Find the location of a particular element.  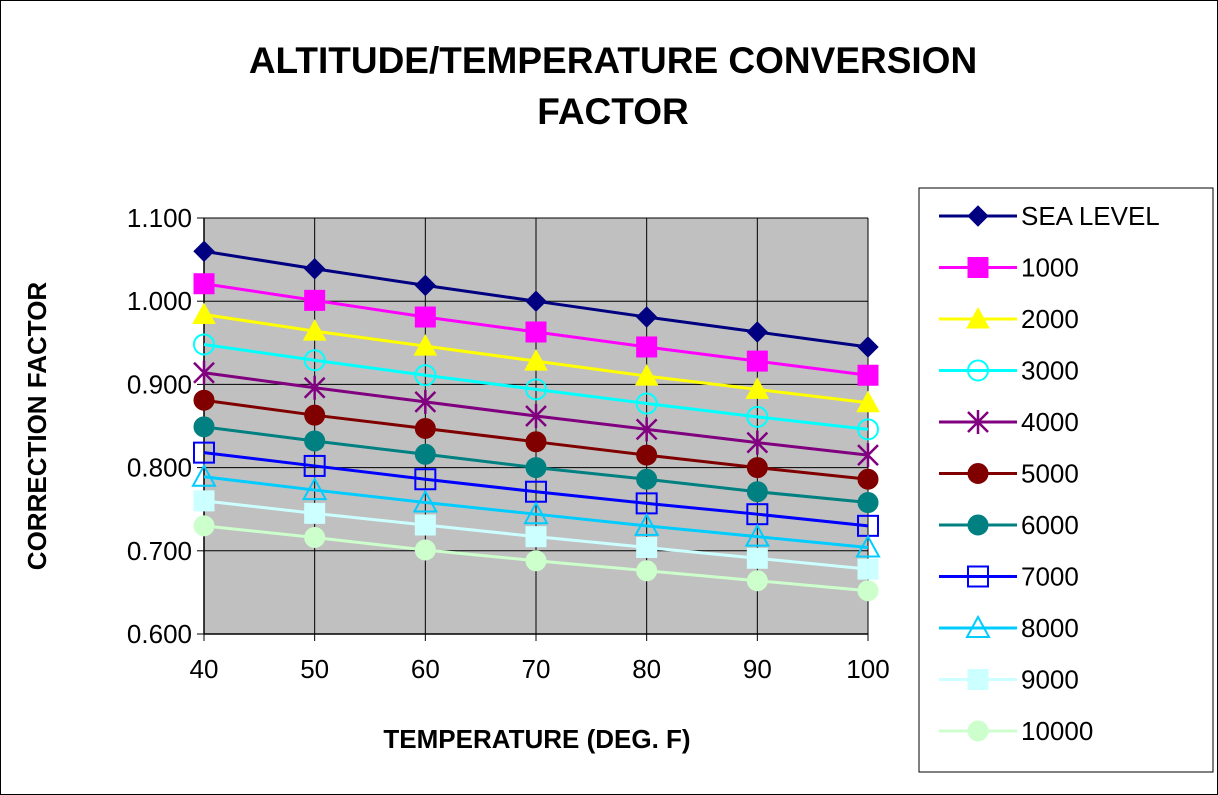

y-tick-label: 0.600 is located at coordinates (159, 634).